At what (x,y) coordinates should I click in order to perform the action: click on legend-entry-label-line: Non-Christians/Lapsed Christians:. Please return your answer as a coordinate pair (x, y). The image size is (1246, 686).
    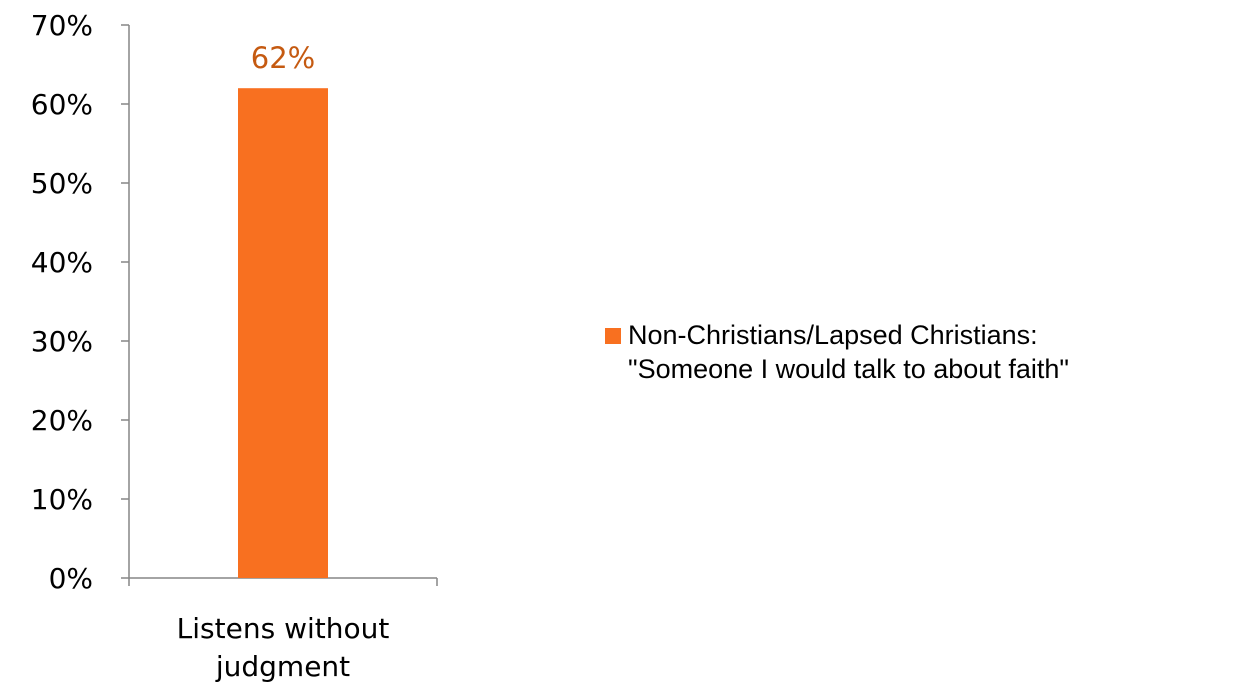
    Looking at the image, I should click on (833, 335).